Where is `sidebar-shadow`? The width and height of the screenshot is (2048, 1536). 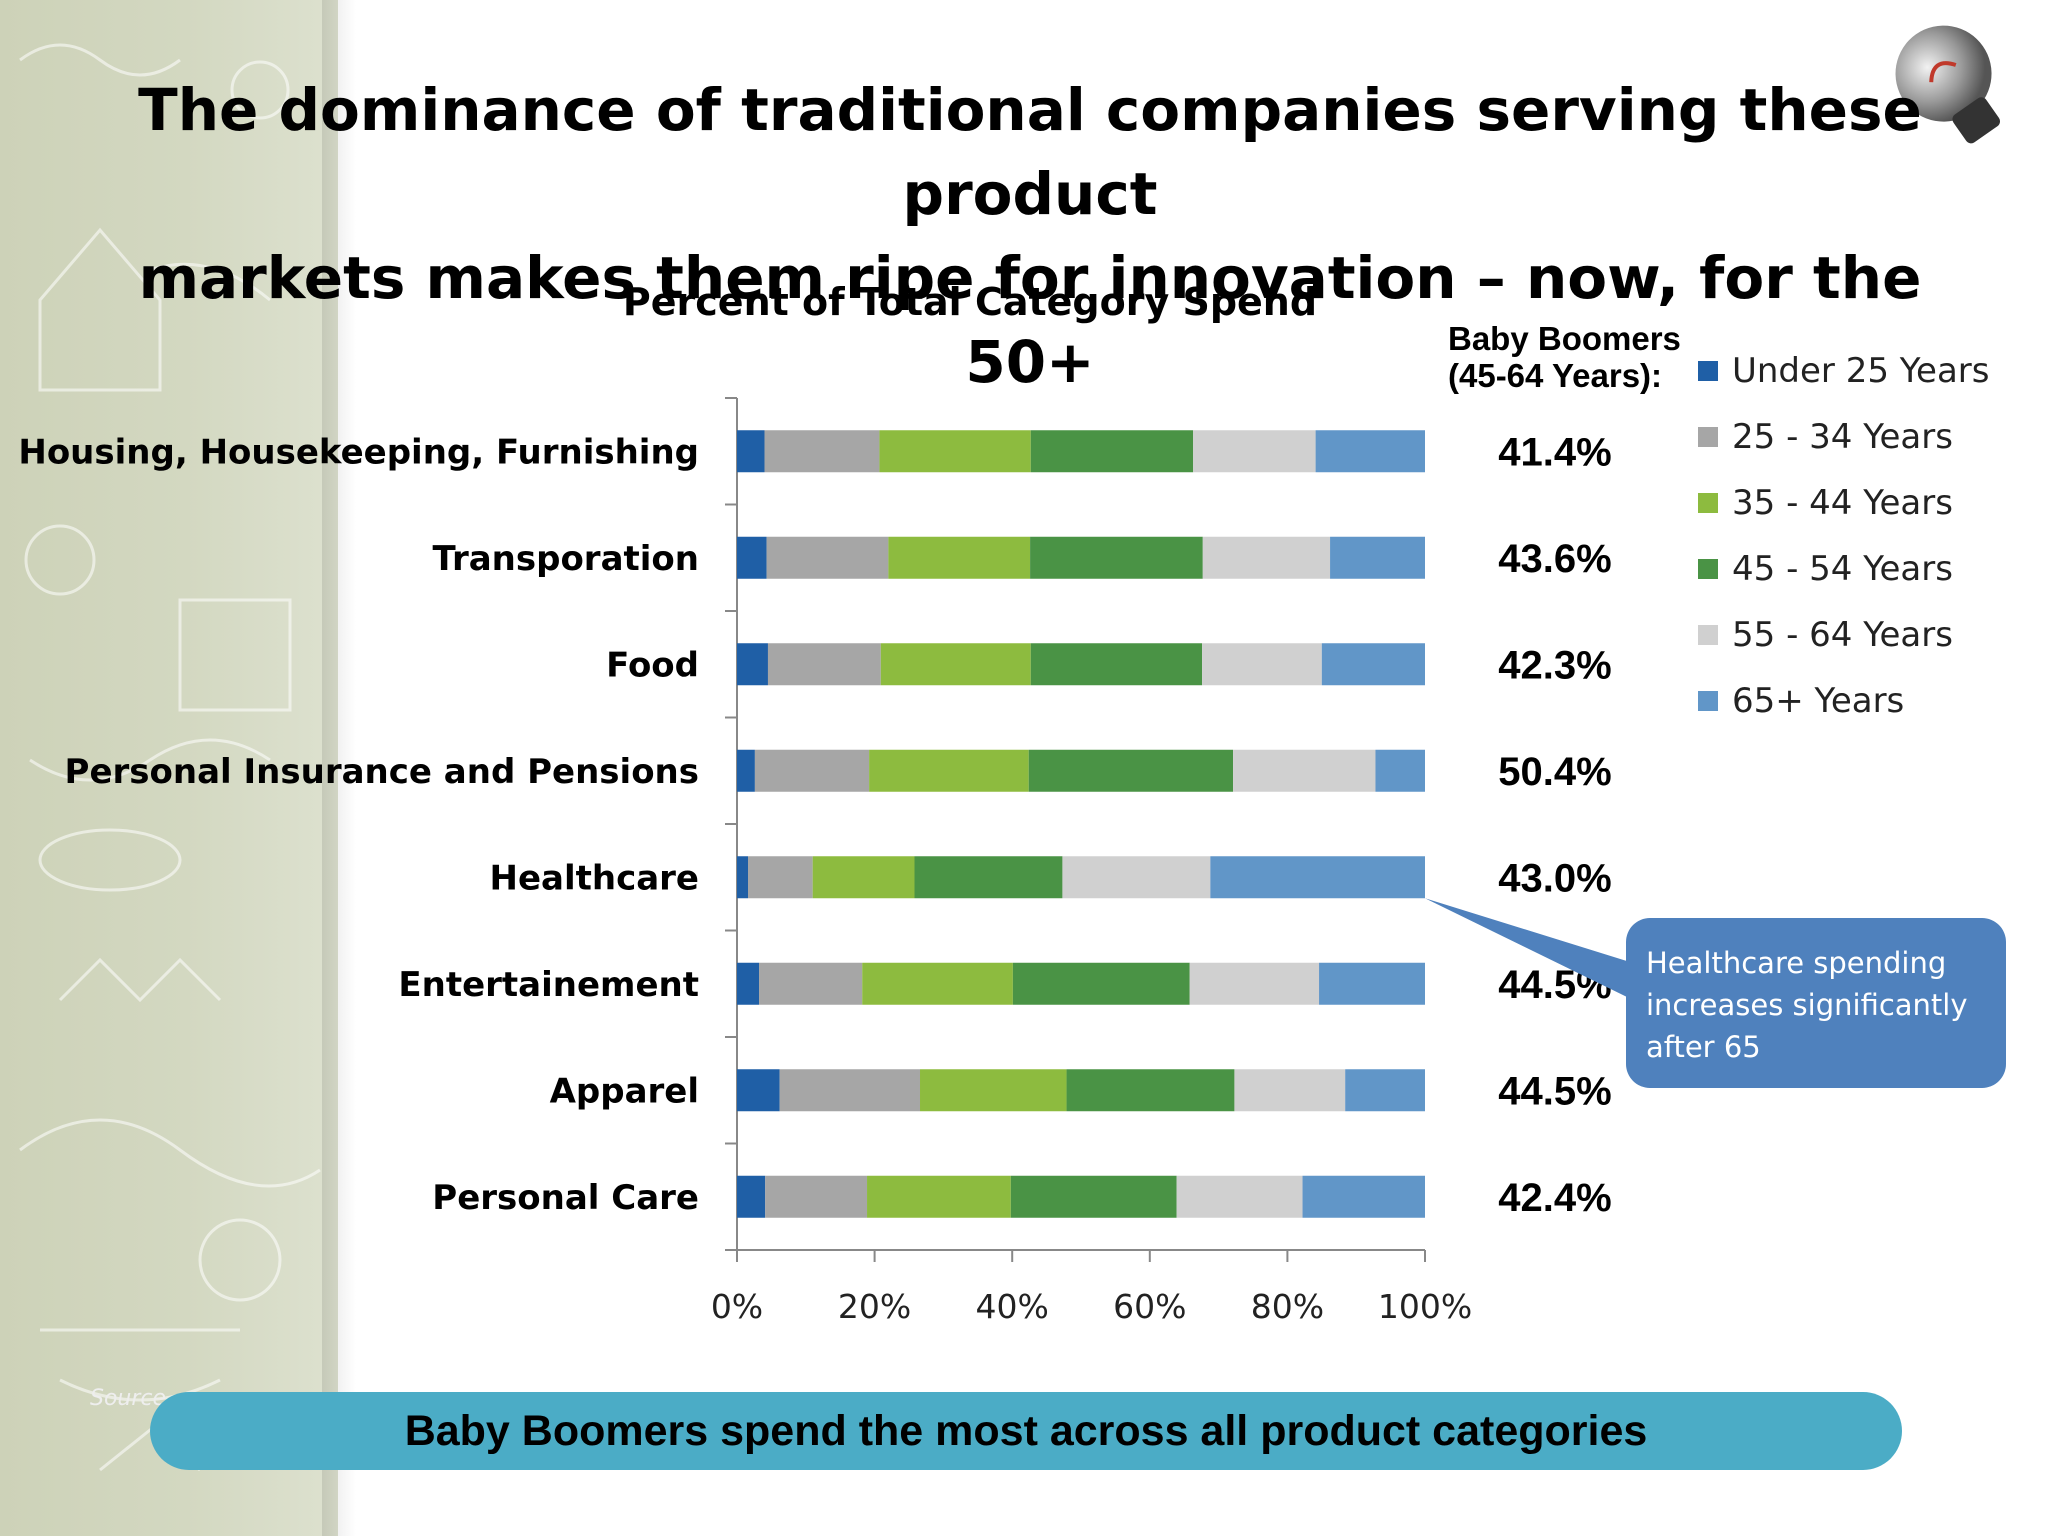 sidebar-shadow is located at coordinates (339, 768).